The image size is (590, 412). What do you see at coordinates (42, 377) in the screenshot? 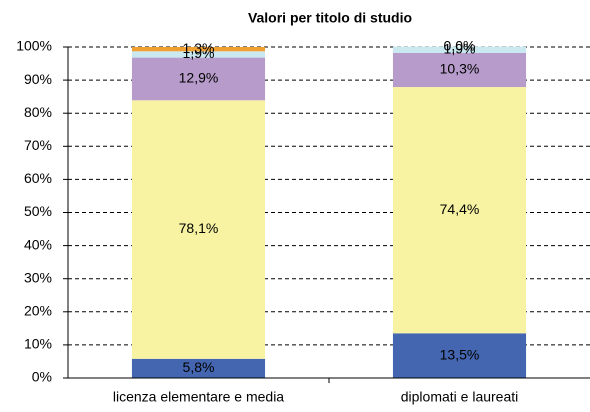
I see `y-tick-label: 0%` at bounding box center [42, 377].